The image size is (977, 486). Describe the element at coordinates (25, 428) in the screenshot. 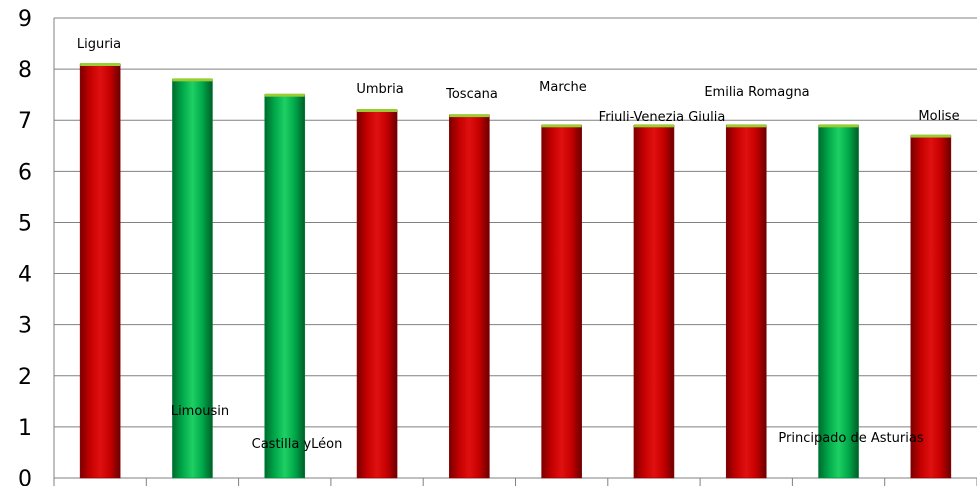

I see `y-tick-label: 1` at that location.